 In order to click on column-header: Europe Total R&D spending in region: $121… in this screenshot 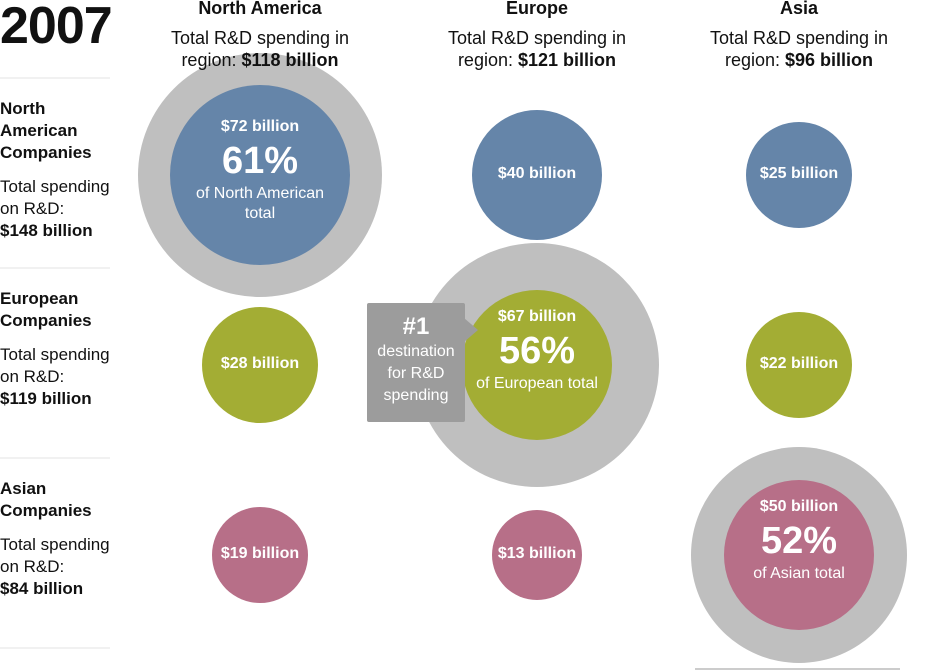, I will do `click(537, 35)`.